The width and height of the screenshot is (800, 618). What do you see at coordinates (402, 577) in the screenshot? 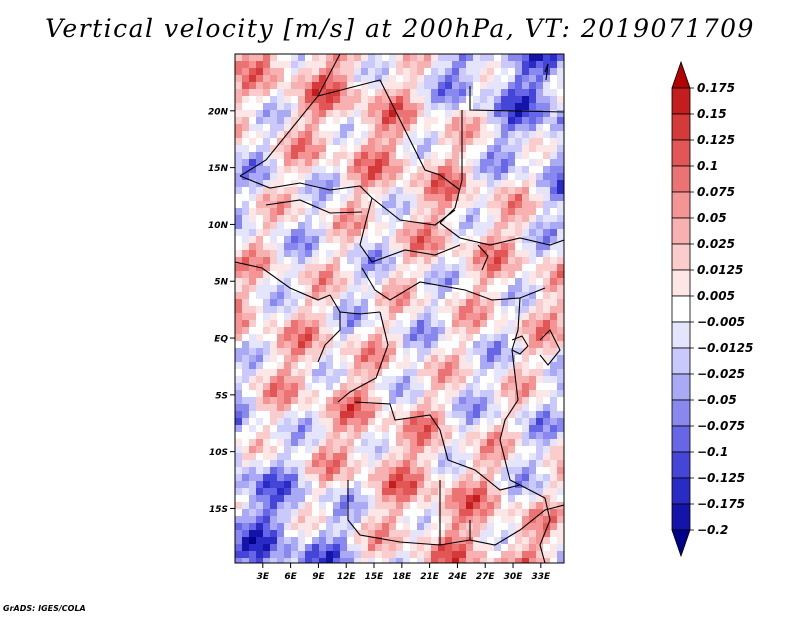
I see `x-tick-label: 18E` at bounding box center [402, 577].